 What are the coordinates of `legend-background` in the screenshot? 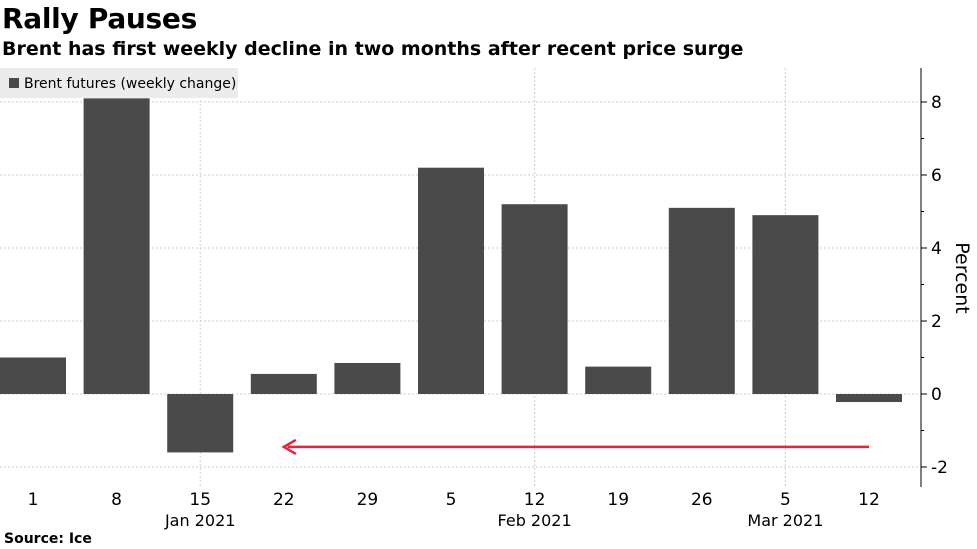 It's located at (119, 83).